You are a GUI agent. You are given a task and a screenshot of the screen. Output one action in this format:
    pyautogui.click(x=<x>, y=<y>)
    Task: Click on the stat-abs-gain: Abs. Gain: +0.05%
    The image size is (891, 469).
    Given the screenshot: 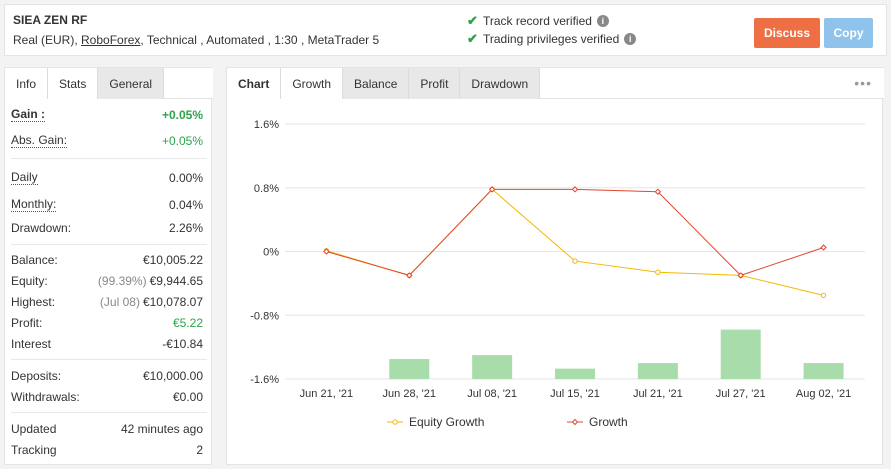 What is the action you would take?
    pyautogui.click(x=107, y=141)
    